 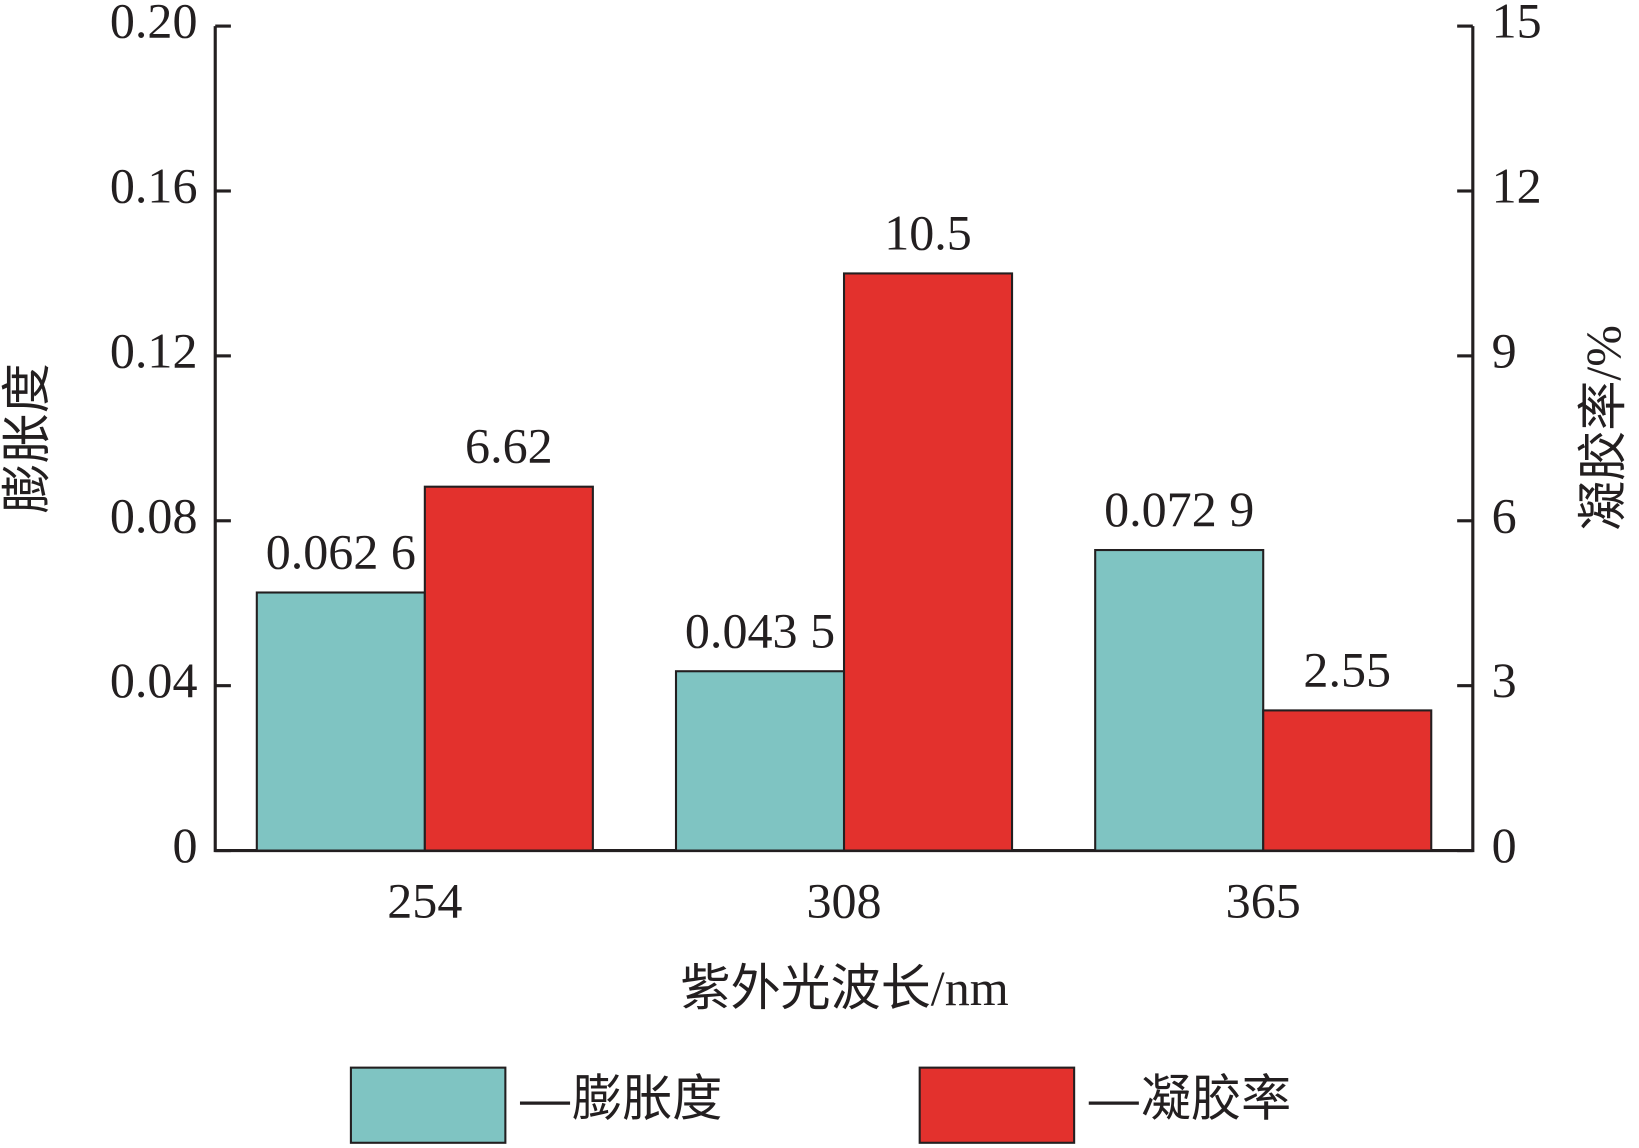 I want to click on value-label: 6.62, so click(x=509, y=446).